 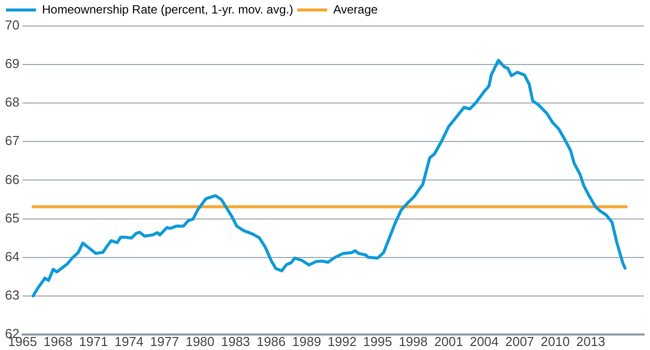 What do you see at coordinates (271, 341) in the screenshot?
I see `x-tick-label: 1986` at bounding box center [271, 341].